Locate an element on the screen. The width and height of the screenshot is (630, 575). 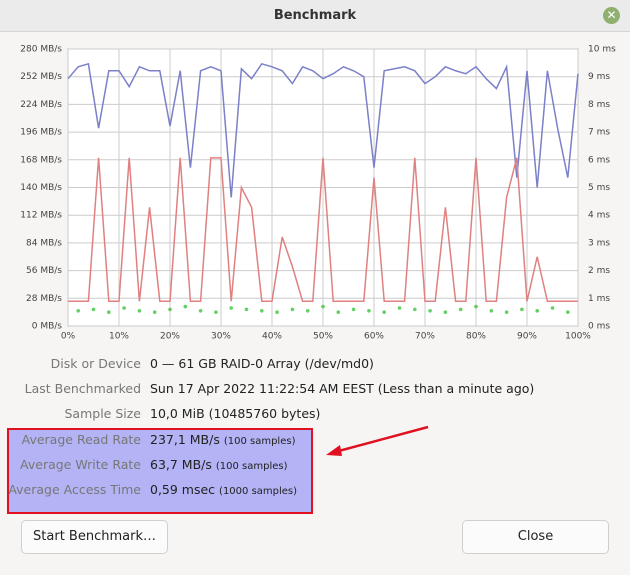
x-tick-label: 50% is located at coordinates (323, 337).